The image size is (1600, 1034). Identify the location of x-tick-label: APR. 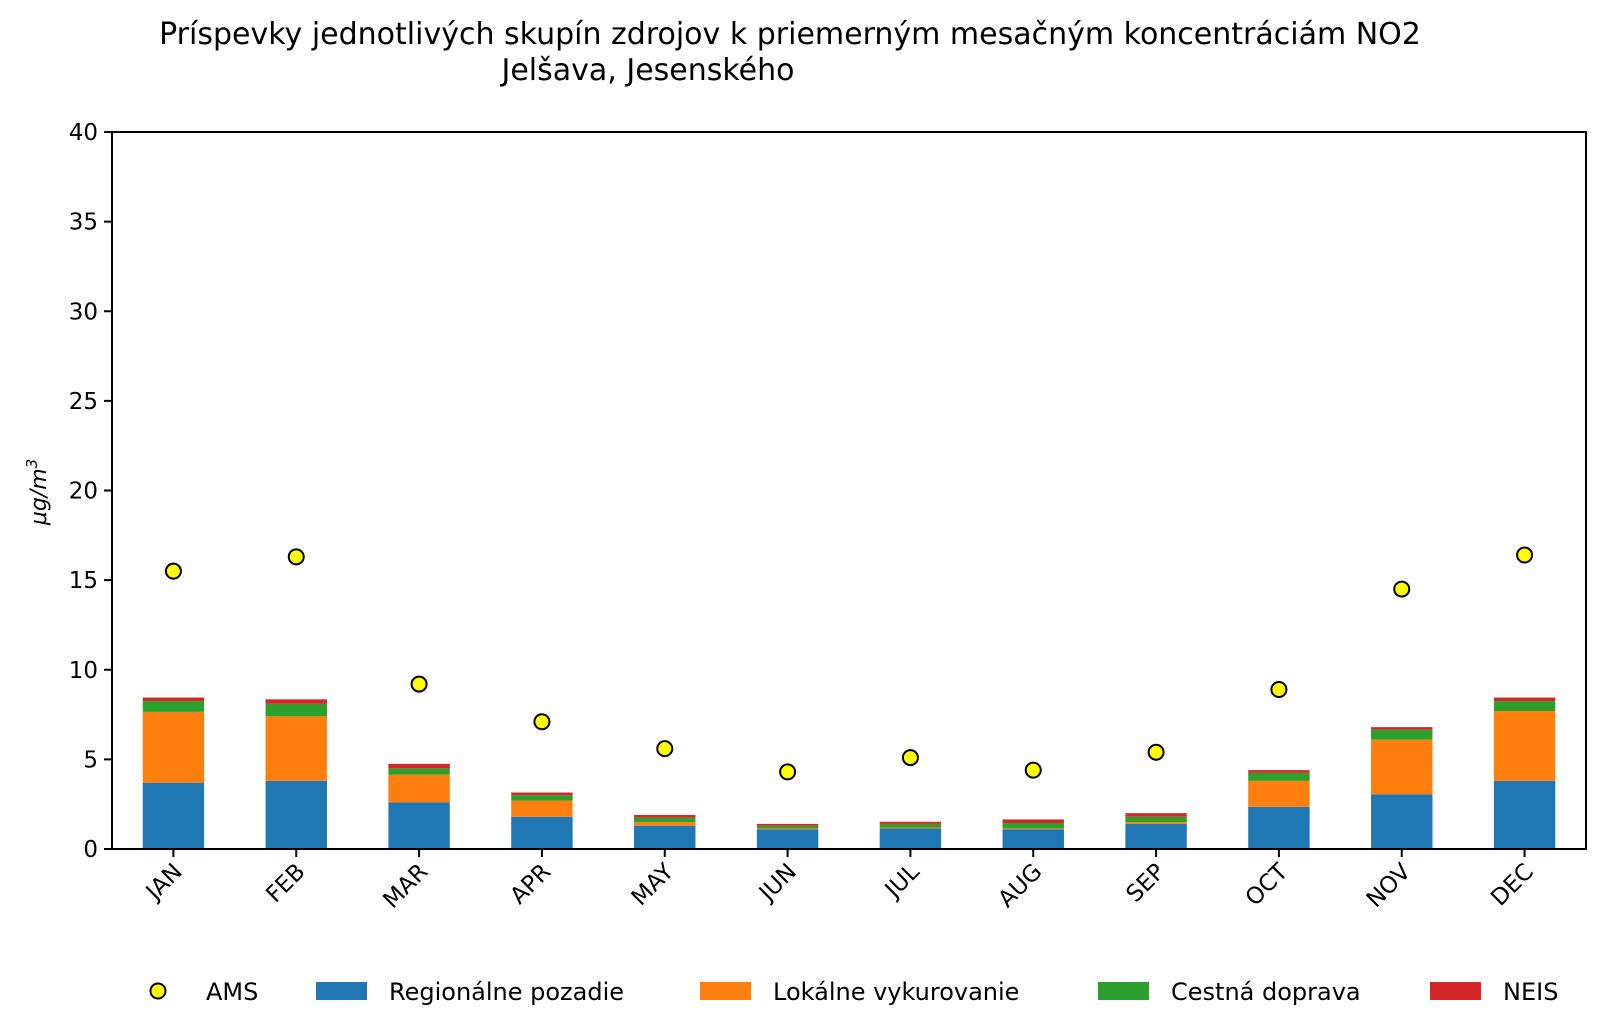
(531, 884).